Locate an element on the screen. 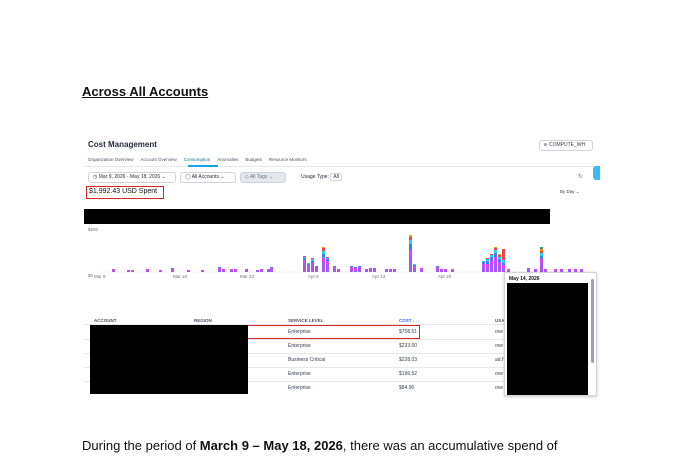  tab-account-overview: Account Overview is located at coordinates (158, 159).